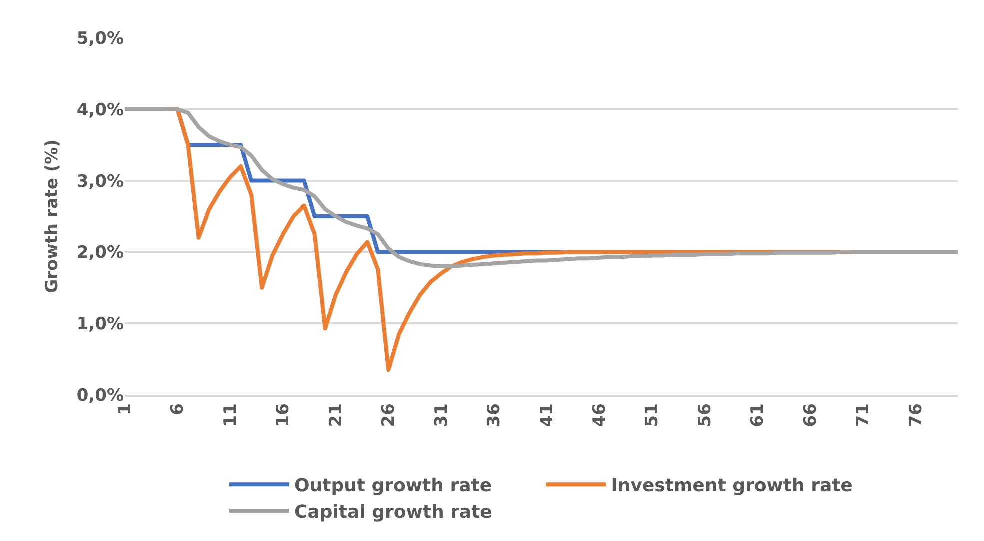 This screenshot has height=541, width=984. I want to click on x-tick-label: 36, so click(494, 416).